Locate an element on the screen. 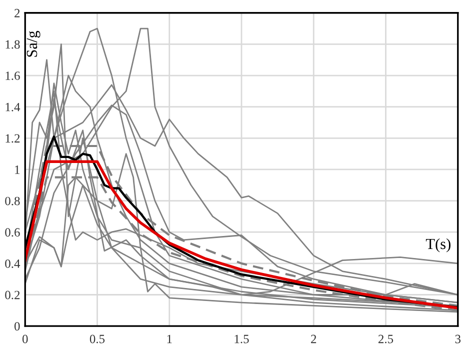  x-tick-label: 2 is located at coordinates (313, 339).